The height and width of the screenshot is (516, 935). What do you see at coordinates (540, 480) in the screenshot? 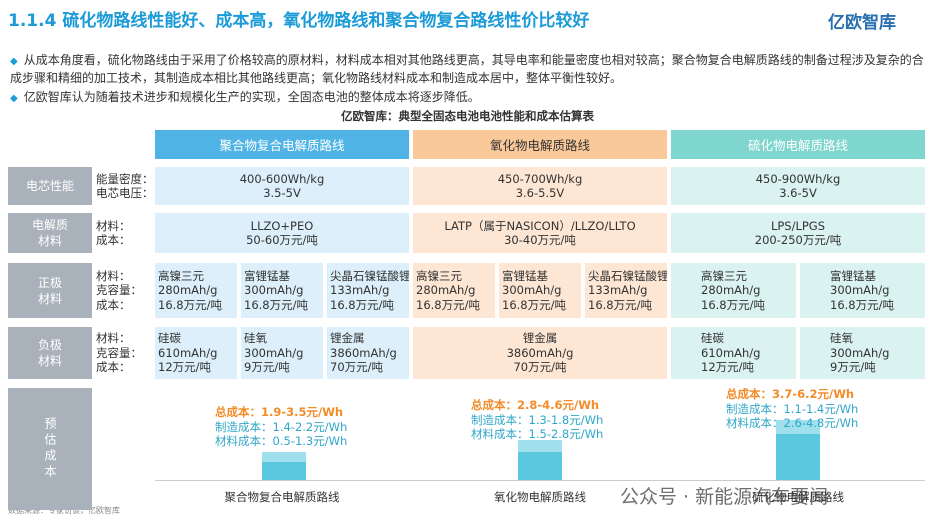
I see `baseline` at bounding box center [540, 480].